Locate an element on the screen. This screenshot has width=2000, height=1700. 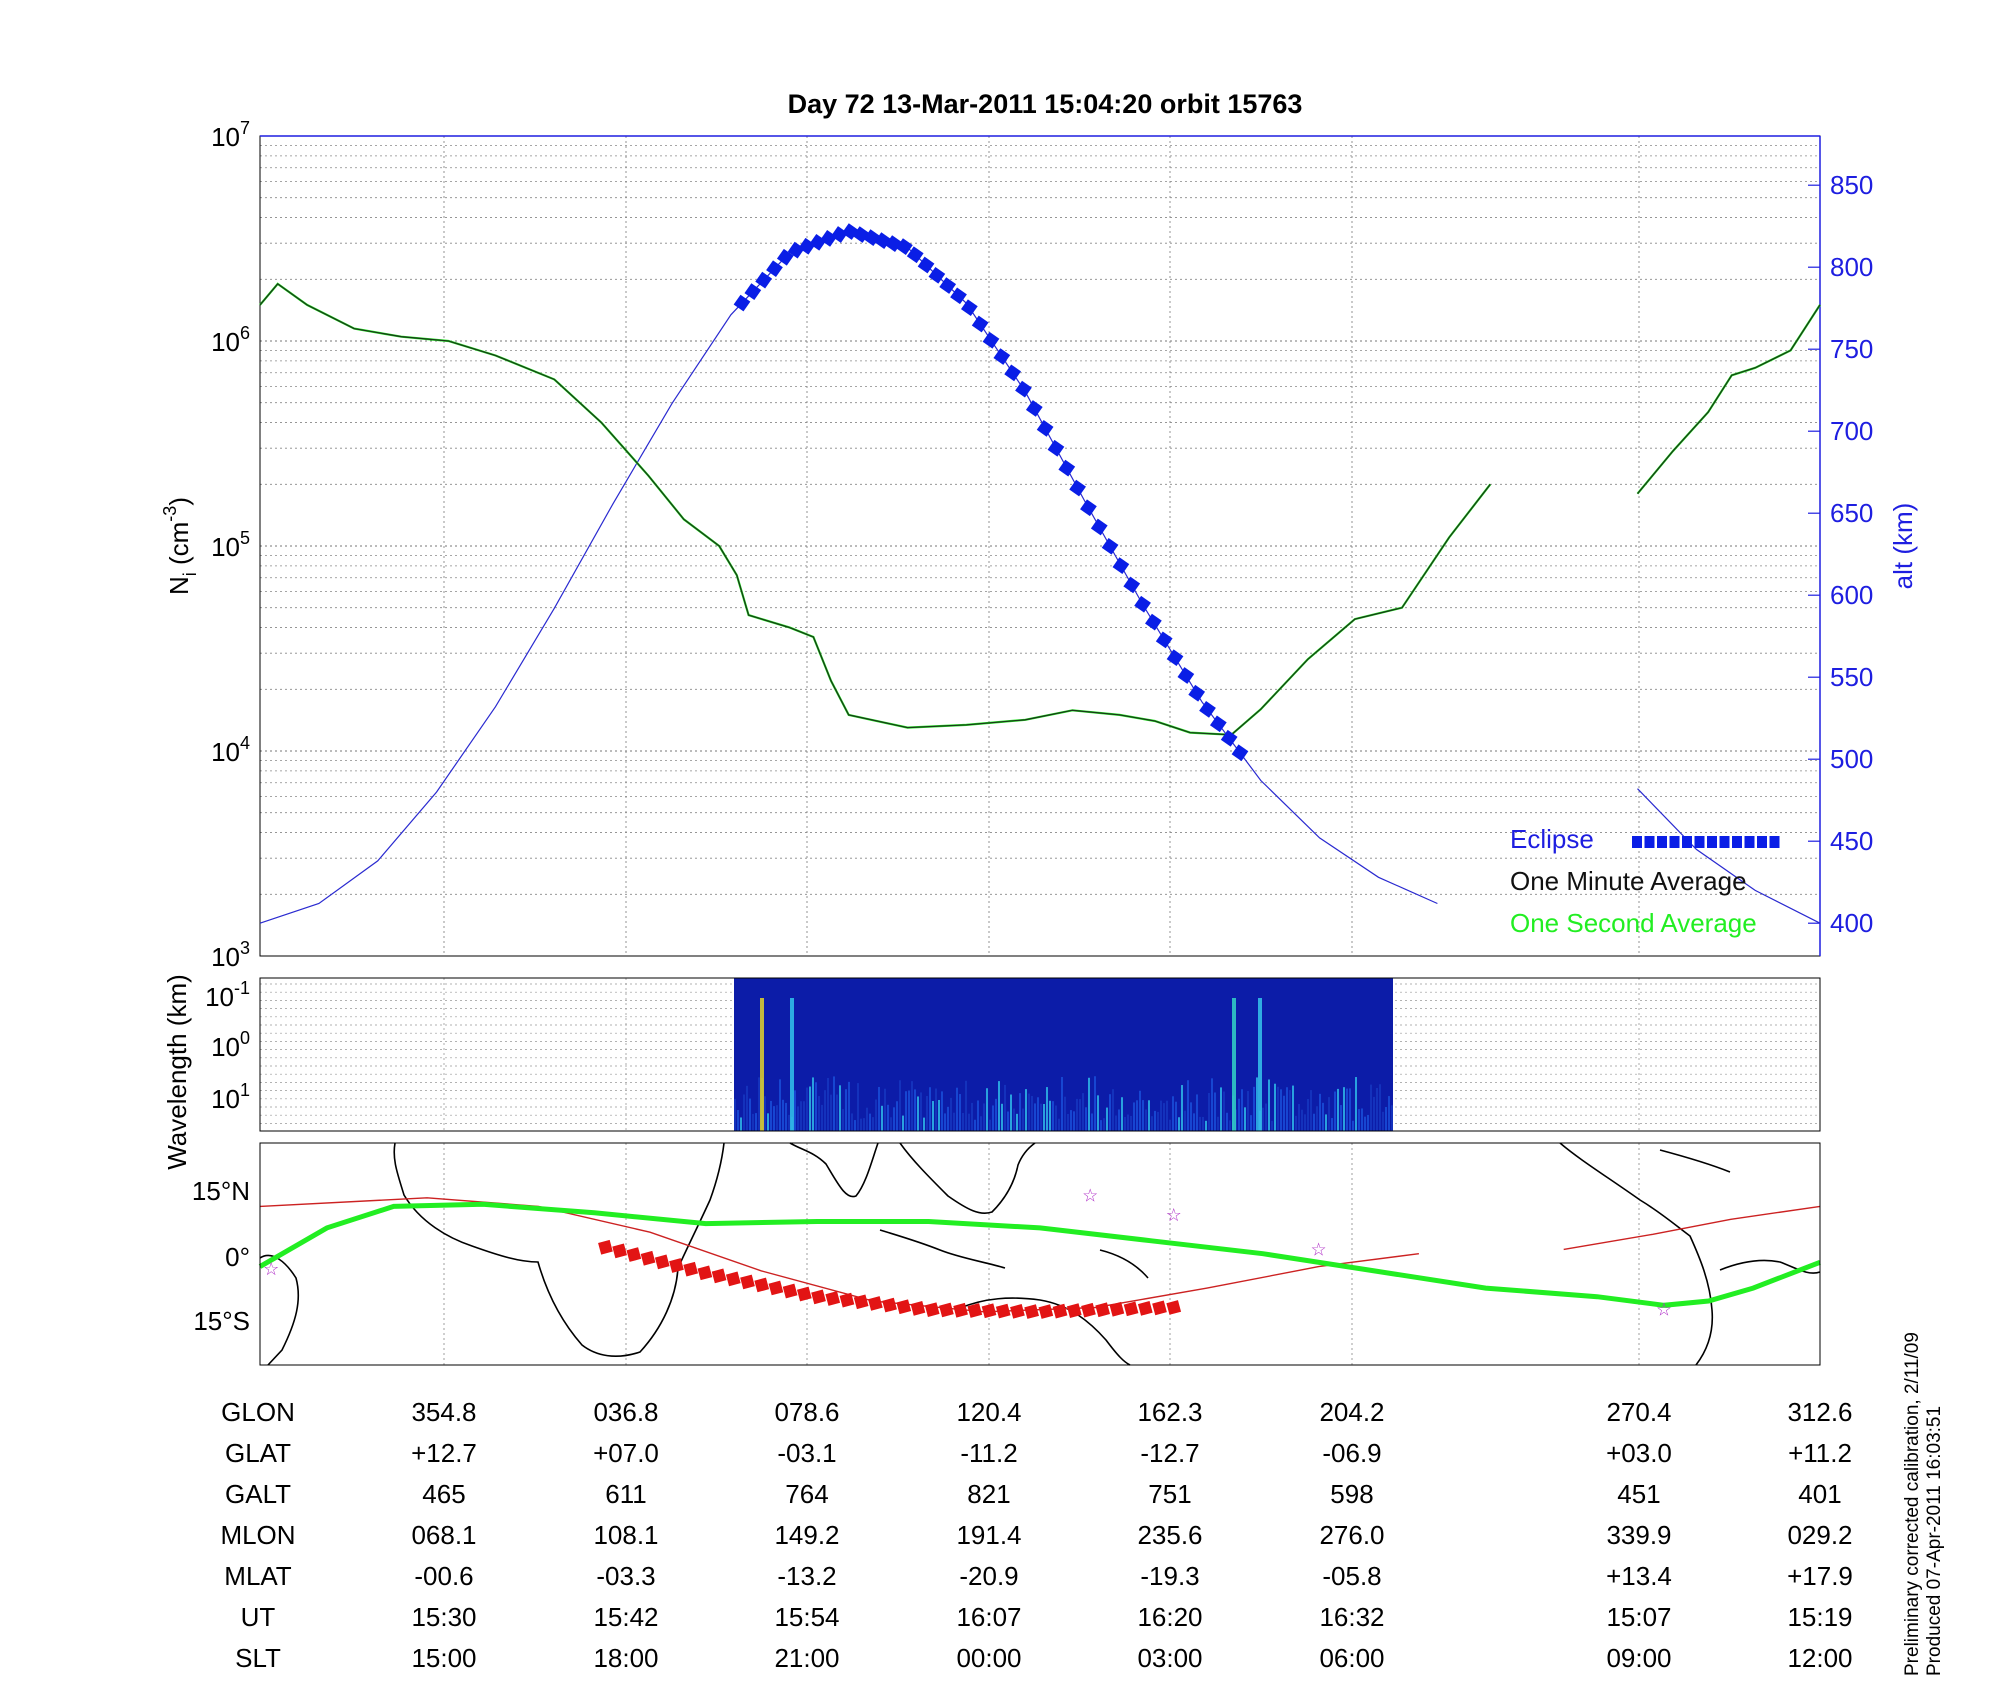
left-tick-label: 10⁵ is located at coordinates (230, 545).